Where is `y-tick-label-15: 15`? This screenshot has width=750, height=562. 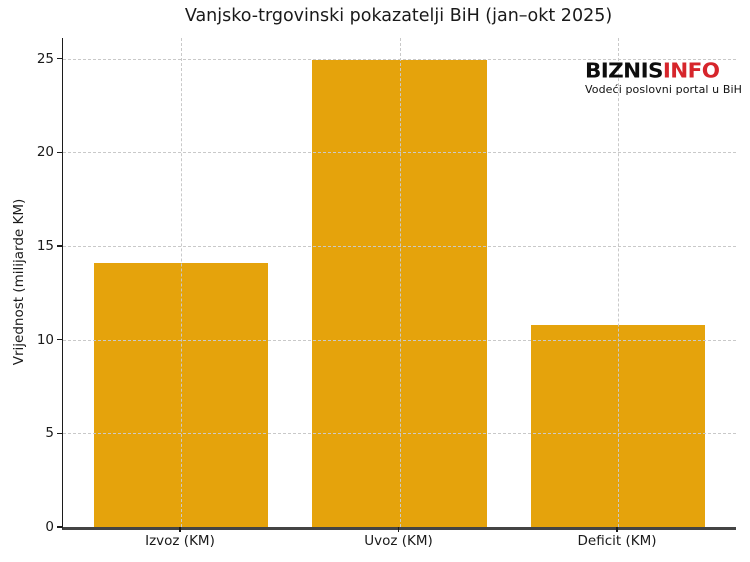
y-tick-label-15: 15 is located at coordinates (45, 245).